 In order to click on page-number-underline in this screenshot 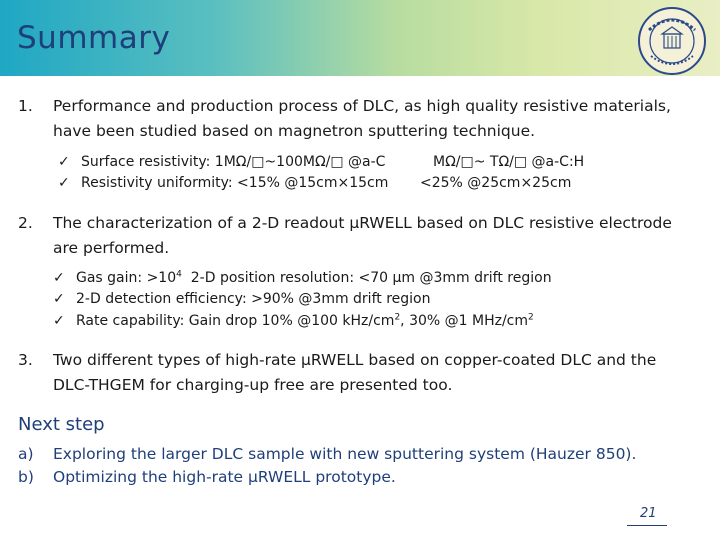, I will do `click(647, 525)`.